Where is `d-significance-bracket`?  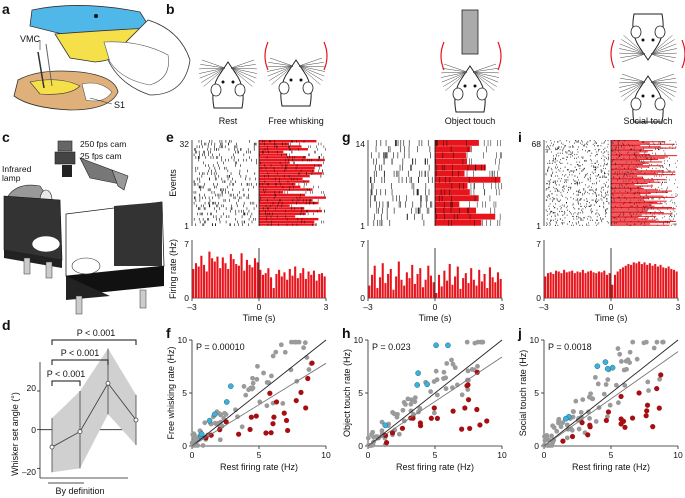
d-significance-bracket is located at coordinates (66, 383).